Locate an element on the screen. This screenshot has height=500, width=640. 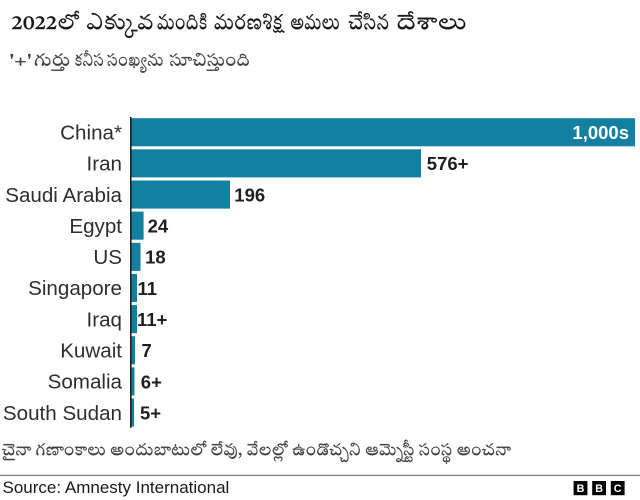
svg-text: US is located at coordinates (107, 257).